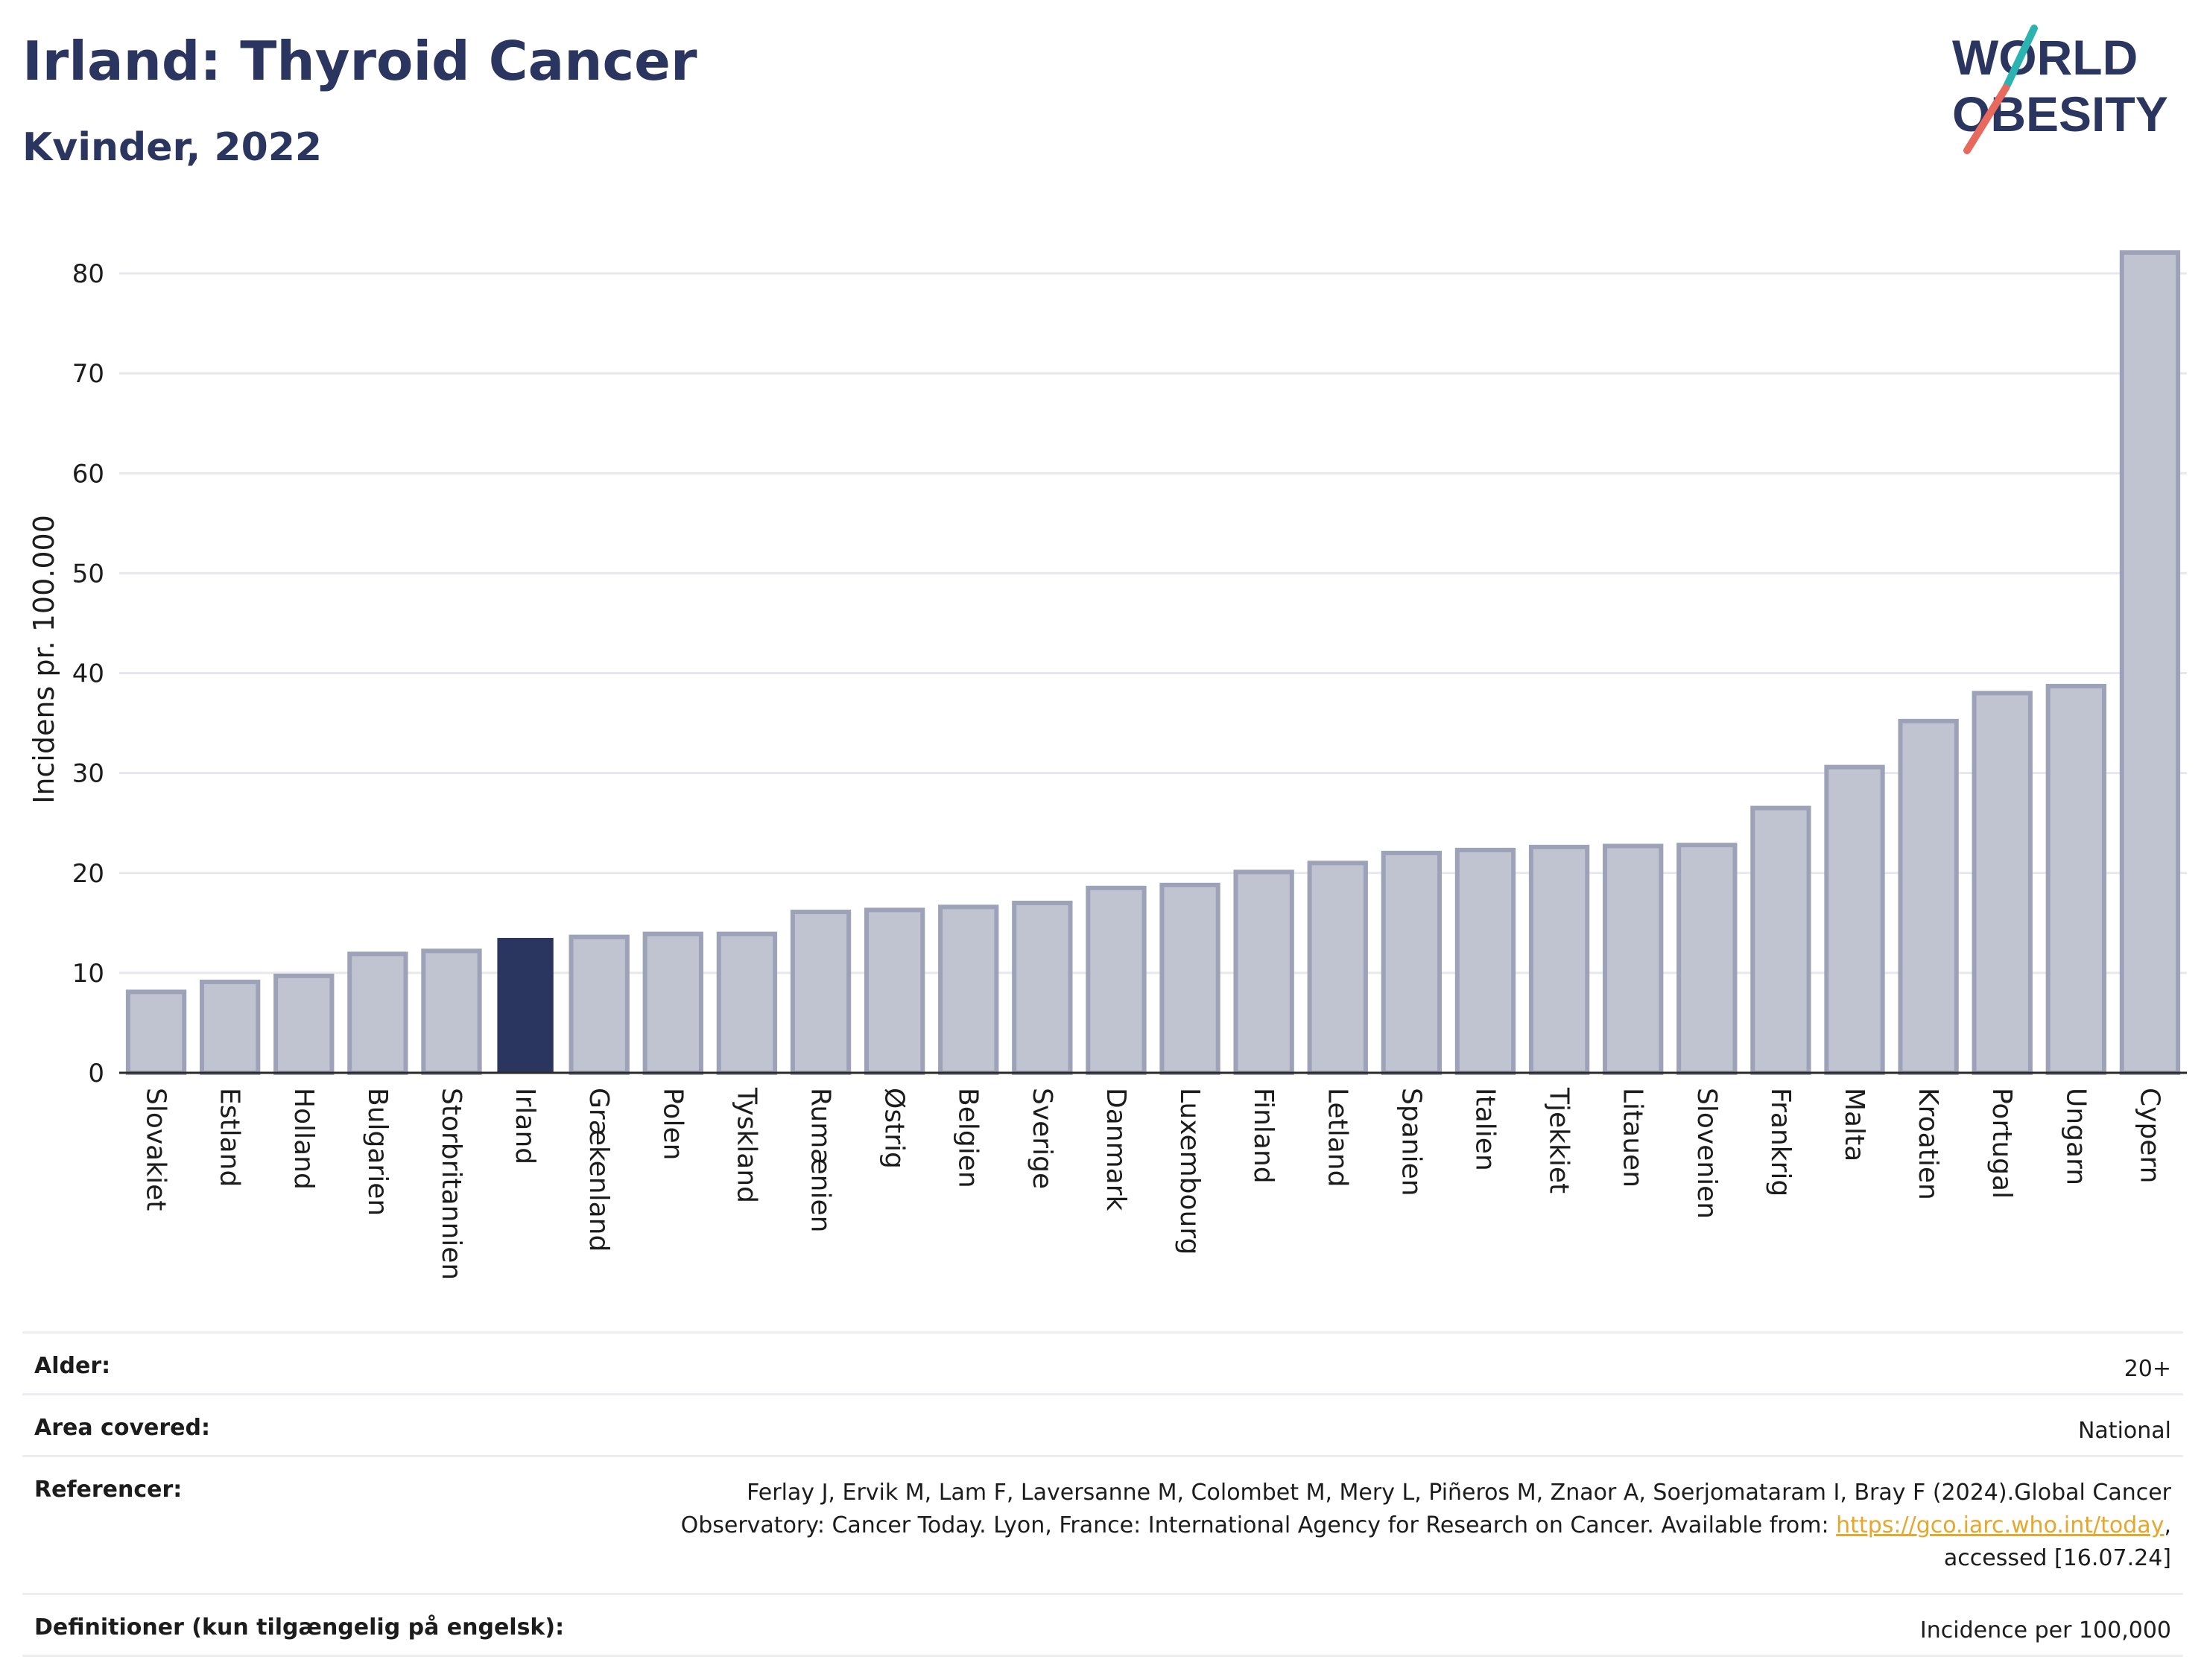 This screenshot has height=1680, width=2204. What do you see at coordinates (88, 374) in the screenshot?
I see `y-tick-label: 70` at bounding box center [88, 374].